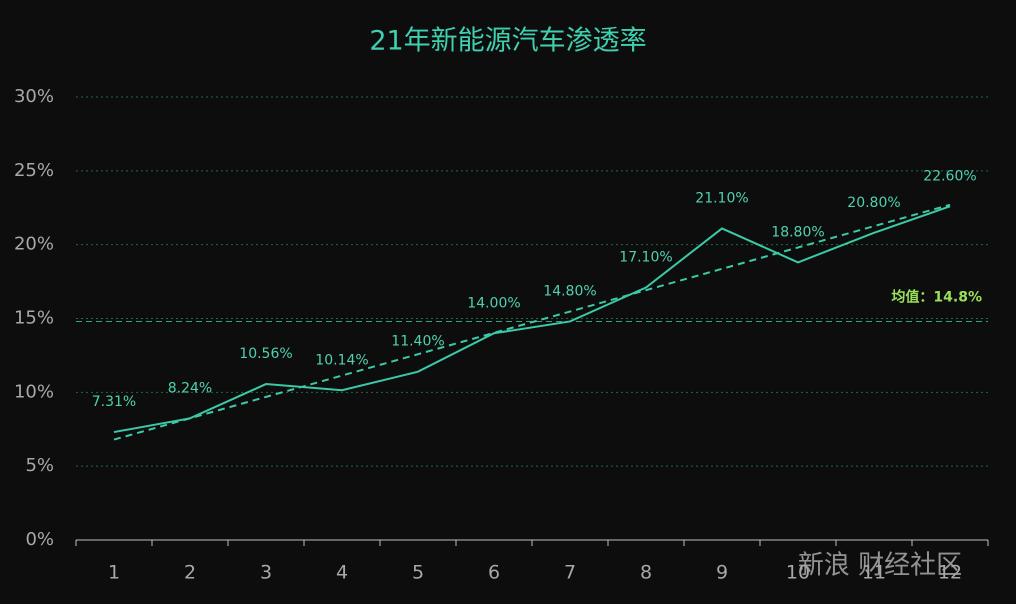 The height and width of the screenshot is (604, 1016). I want to click on data-label: 17.10%, so click(645, 257).